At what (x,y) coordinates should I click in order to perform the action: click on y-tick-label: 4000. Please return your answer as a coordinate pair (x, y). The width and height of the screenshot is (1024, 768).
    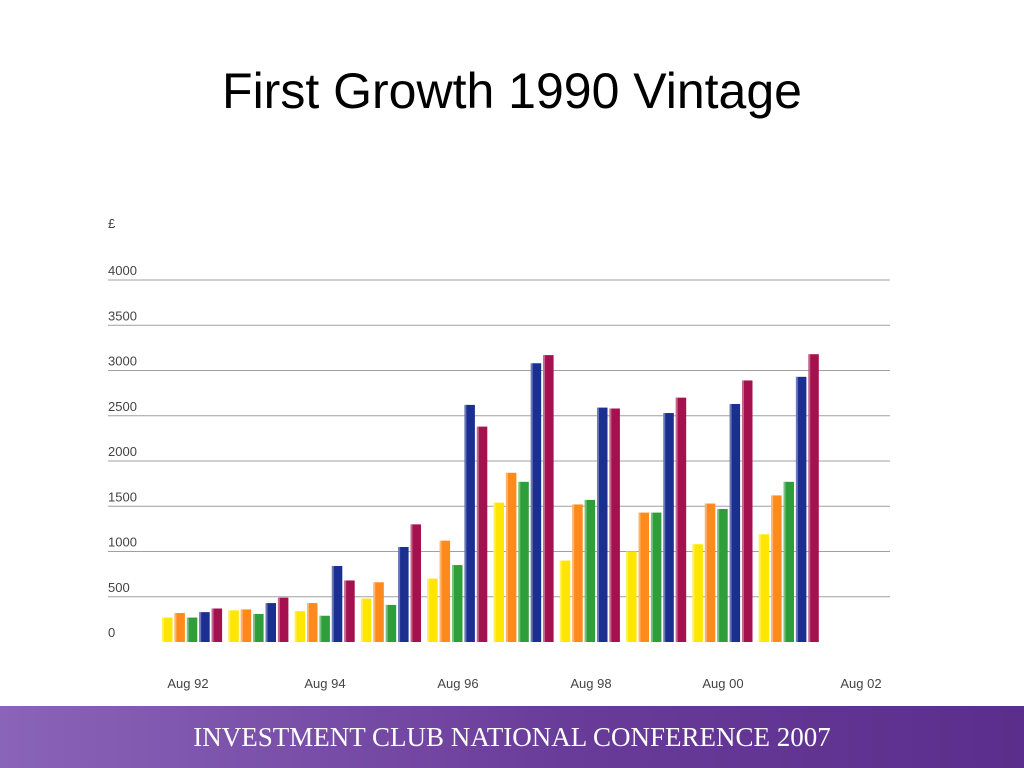
    Looking at the image, I should click on (122, 270).